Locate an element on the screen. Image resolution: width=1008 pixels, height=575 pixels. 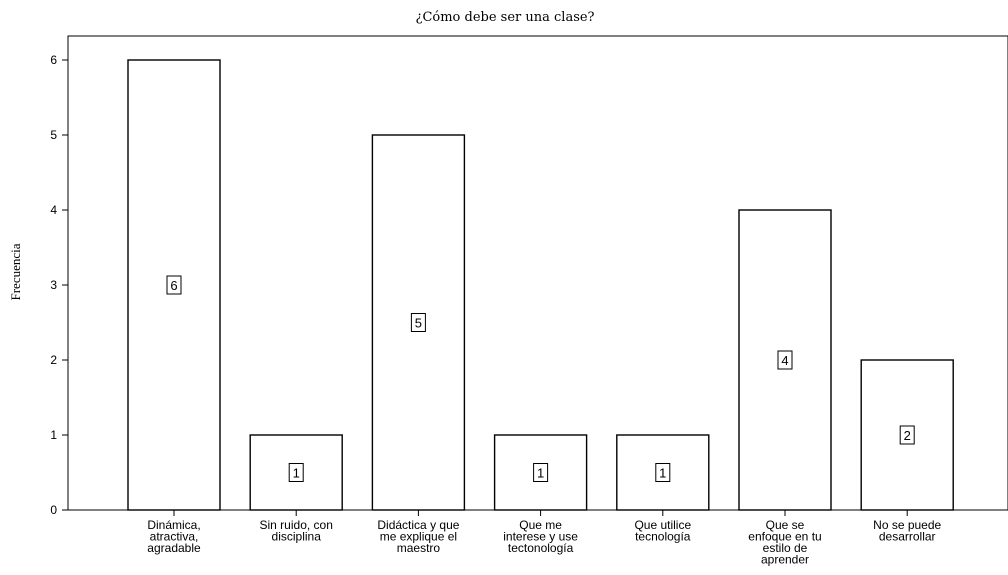
data-label: 4 is located at coordinates (784, 360).